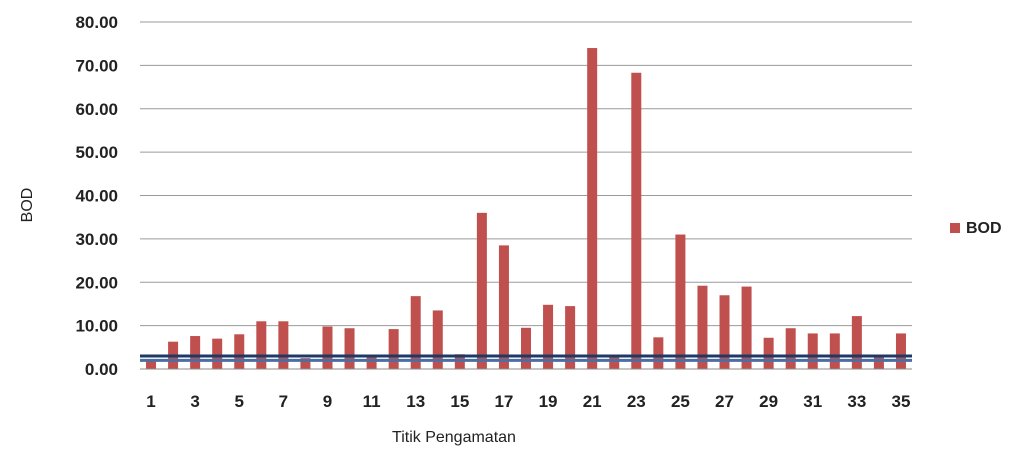 Image resolution: width=1030 pixels, height=454 pixels. Describe the element at coordinates (27, 205) in the screenshot. I see `y-axis-label: BOD` at that location.